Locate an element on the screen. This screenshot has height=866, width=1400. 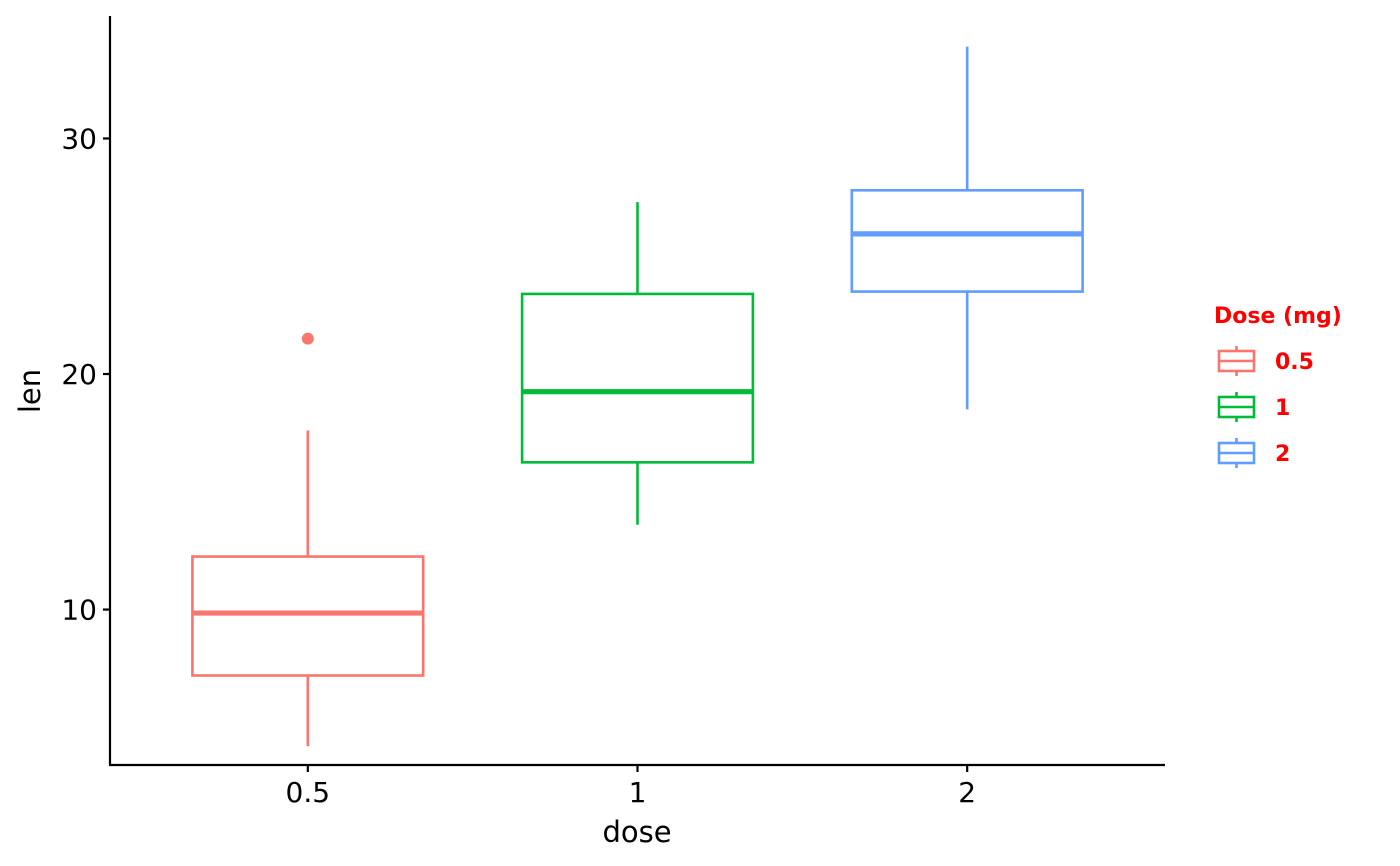
y-axis-title: len is located at coordinates (30, 391).